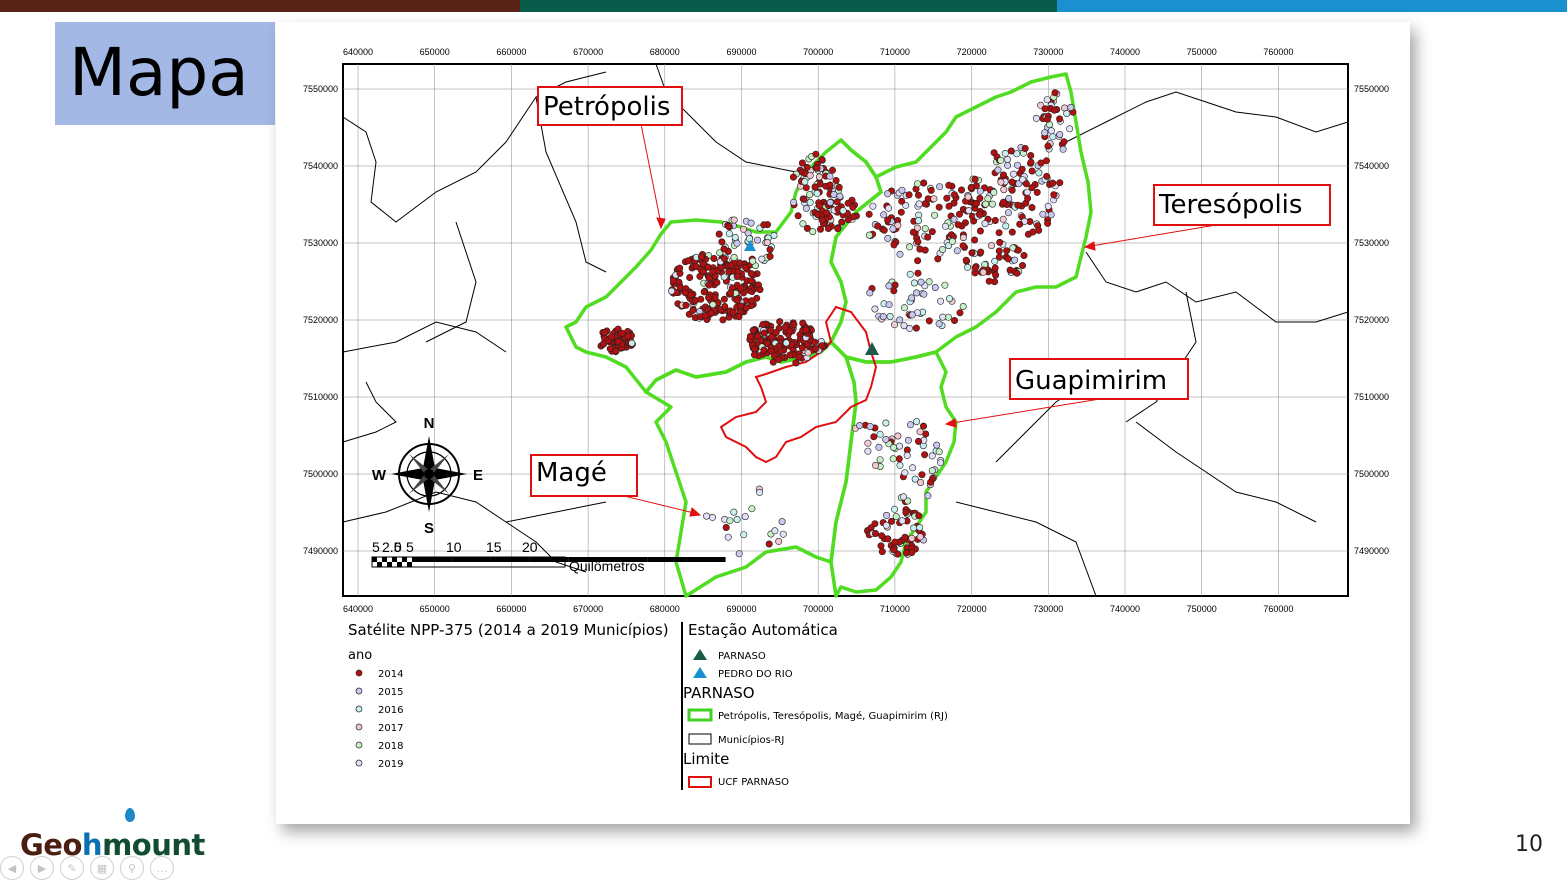 The height and width of the screenshot is (880, 1567). What do you see at coordinates (1231, 205) in the screenshot?
I see `callout-teresopolis-text: Teresópolis` at bounding box center [1231, 205].